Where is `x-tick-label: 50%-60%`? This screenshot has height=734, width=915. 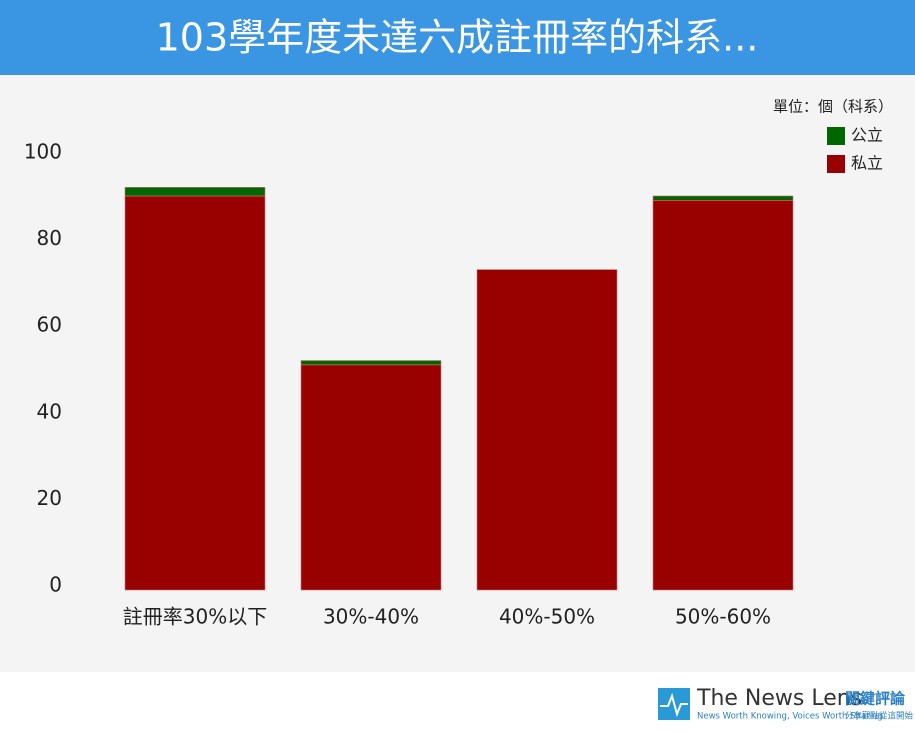 x-tick-label: 50%-60% is located at coordinates (723, 617).